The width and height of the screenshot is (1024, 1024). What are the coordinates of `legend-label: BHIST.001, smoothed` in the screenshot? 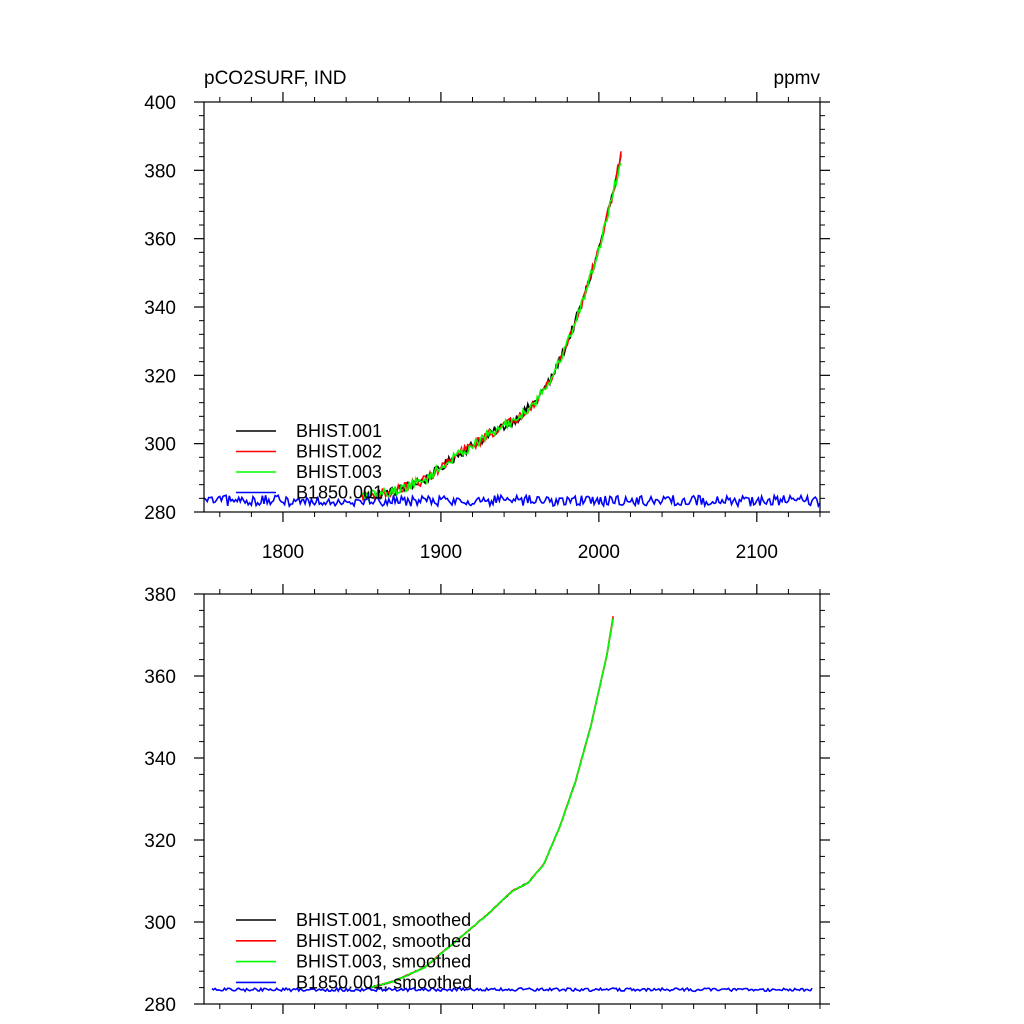 It's located at (383, 920).